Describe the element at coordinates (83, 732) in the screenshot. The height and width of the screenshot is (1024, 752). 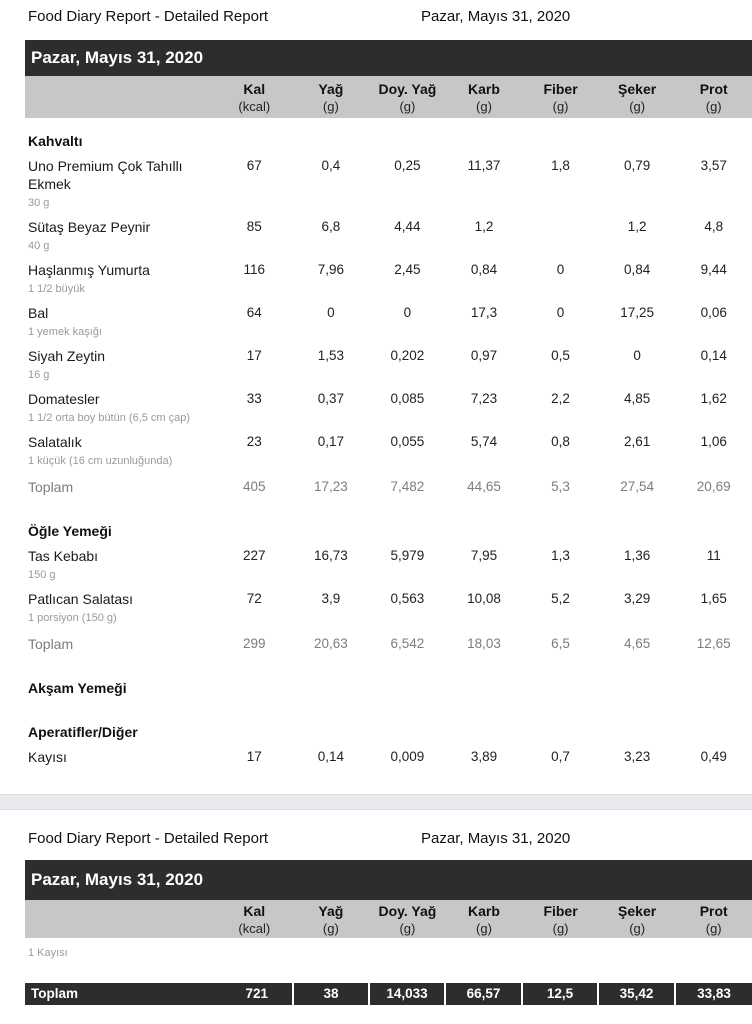
I see `section-title-aperatifler: Aperatifler/Diğer` at that location.